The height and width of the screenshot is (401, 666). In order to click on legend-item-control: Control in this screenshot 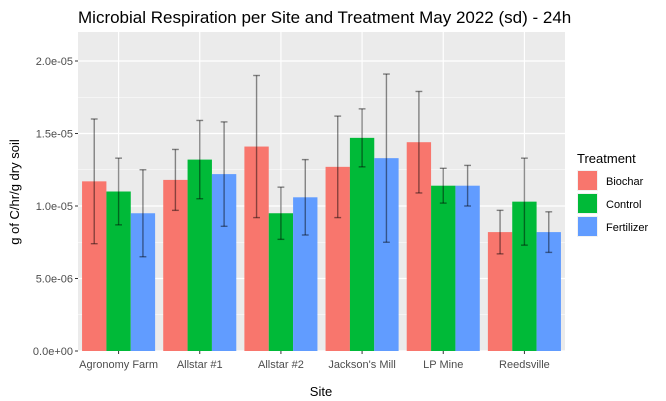, I will do `click(609, 203)`.